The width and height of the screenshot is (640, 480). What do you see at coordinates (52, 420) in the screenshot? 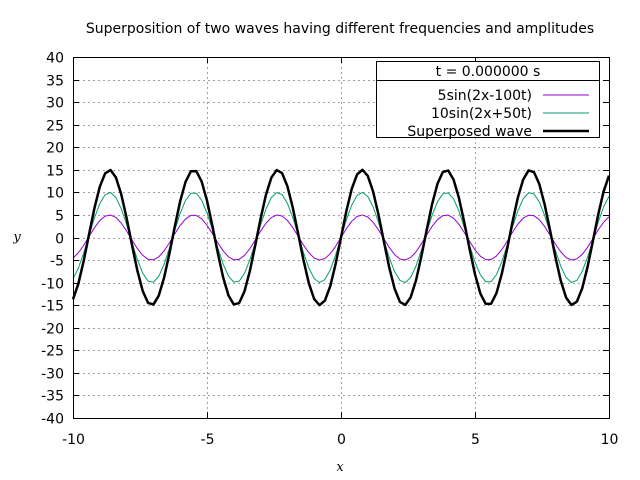
I see `y-tick-label: -40` at bounding box center [52, 420].